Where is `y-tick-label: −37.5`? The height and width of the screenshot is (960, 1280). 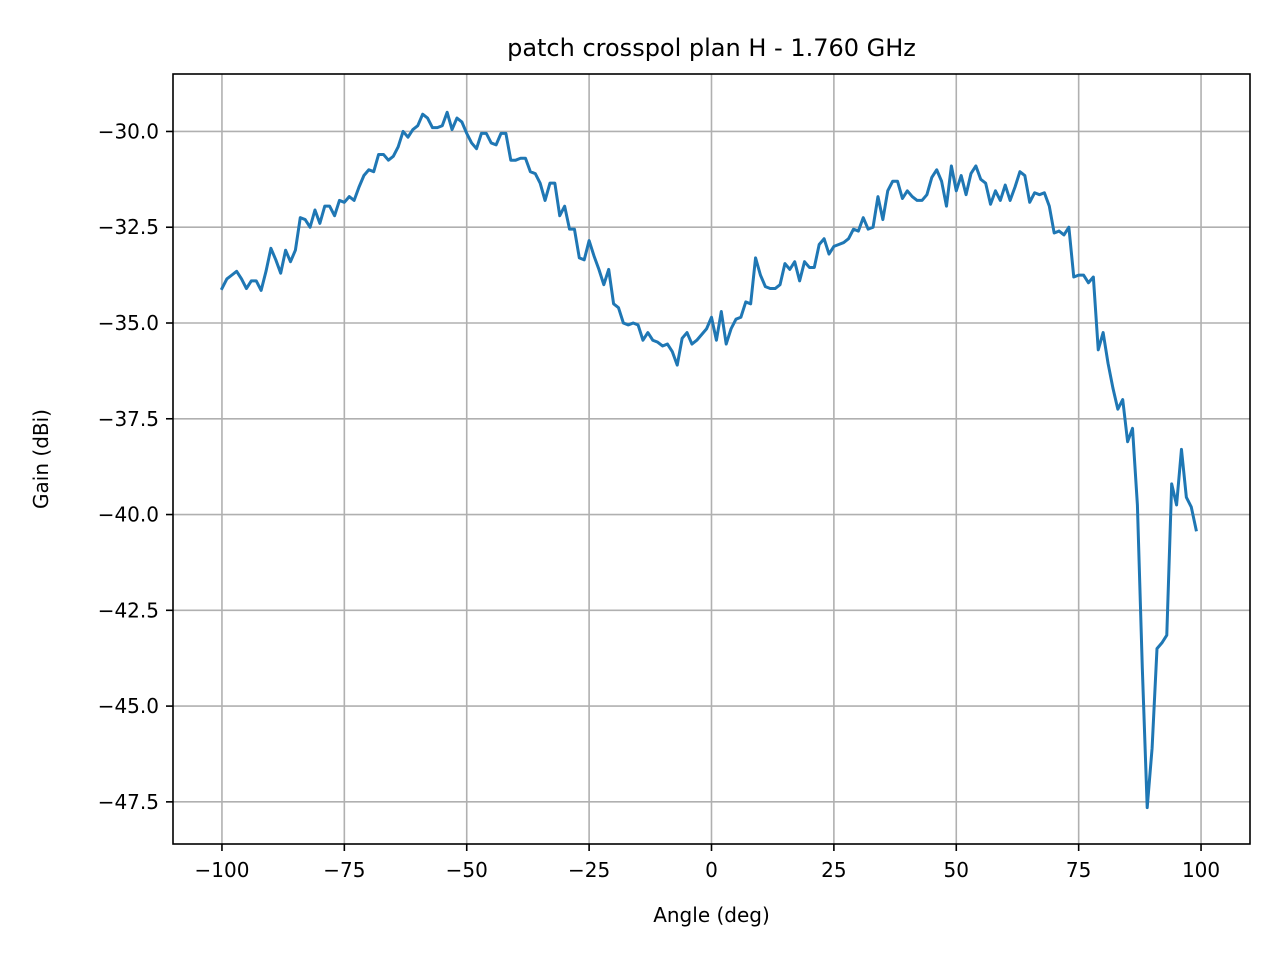 y-tick-label: −37.5 is located at coordinates (128, 419).